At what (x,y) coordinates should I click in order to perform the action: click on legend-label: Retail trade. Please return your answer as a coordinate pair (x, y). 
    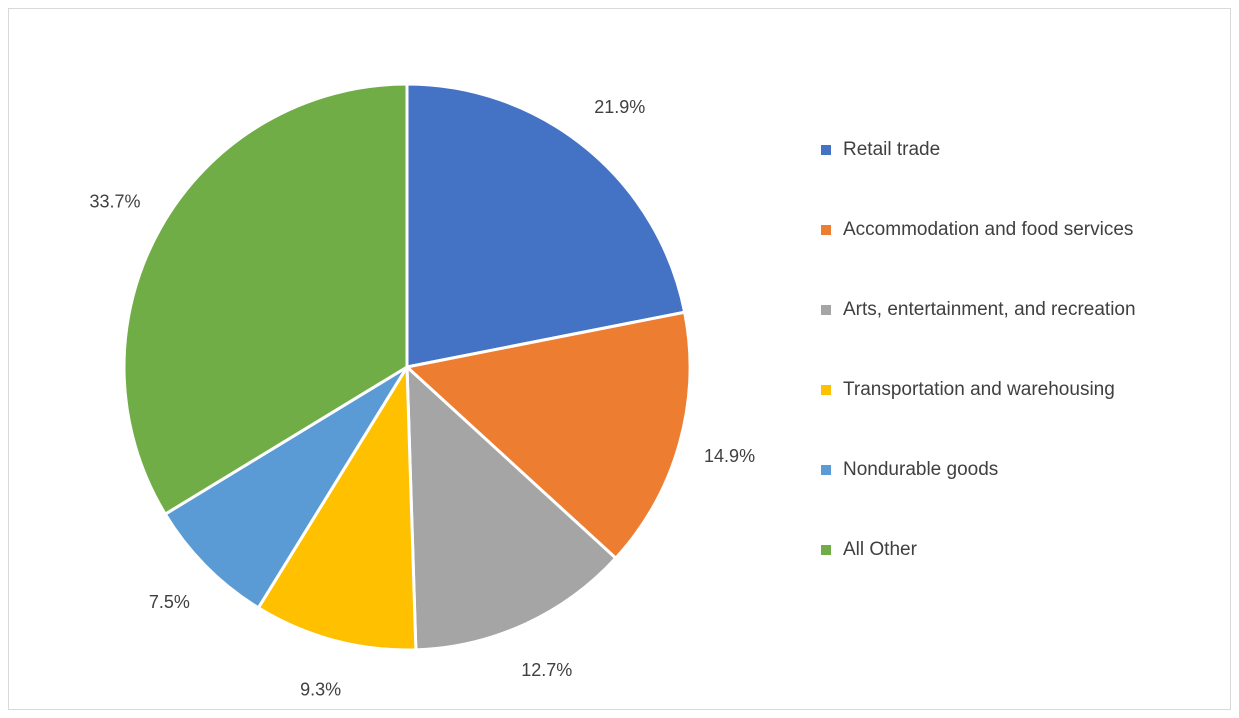
    Looking at the image, I should click on (891, 149).